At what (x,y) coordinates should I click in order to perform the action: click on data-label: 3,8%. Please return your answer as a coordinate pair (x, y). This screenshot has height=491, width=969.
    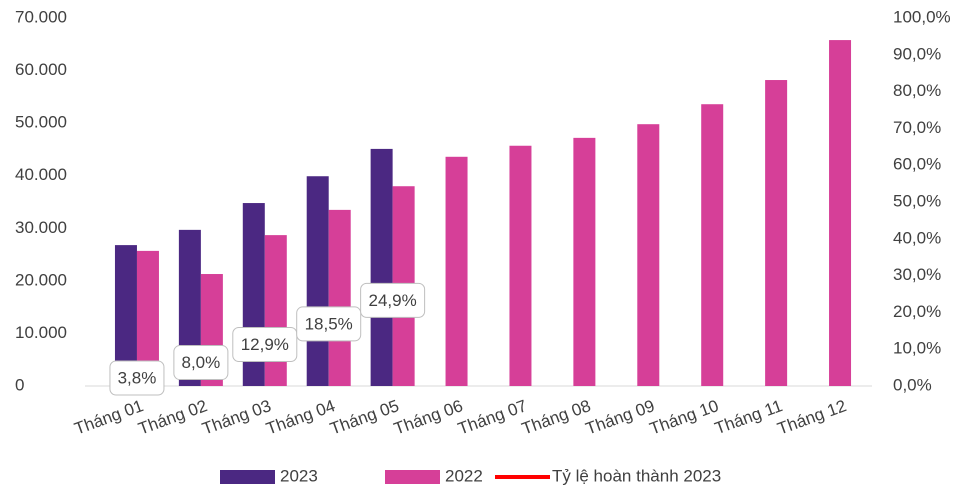
    Looking at the image, I should click on (137, 378).